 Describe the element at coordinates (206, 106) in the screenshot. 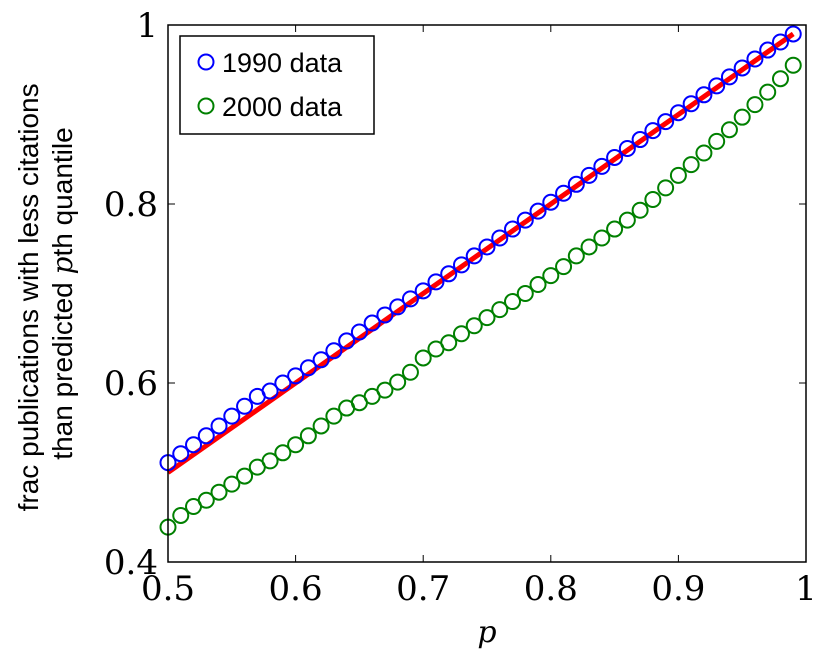

I see `legend-marker-2000` at that location.